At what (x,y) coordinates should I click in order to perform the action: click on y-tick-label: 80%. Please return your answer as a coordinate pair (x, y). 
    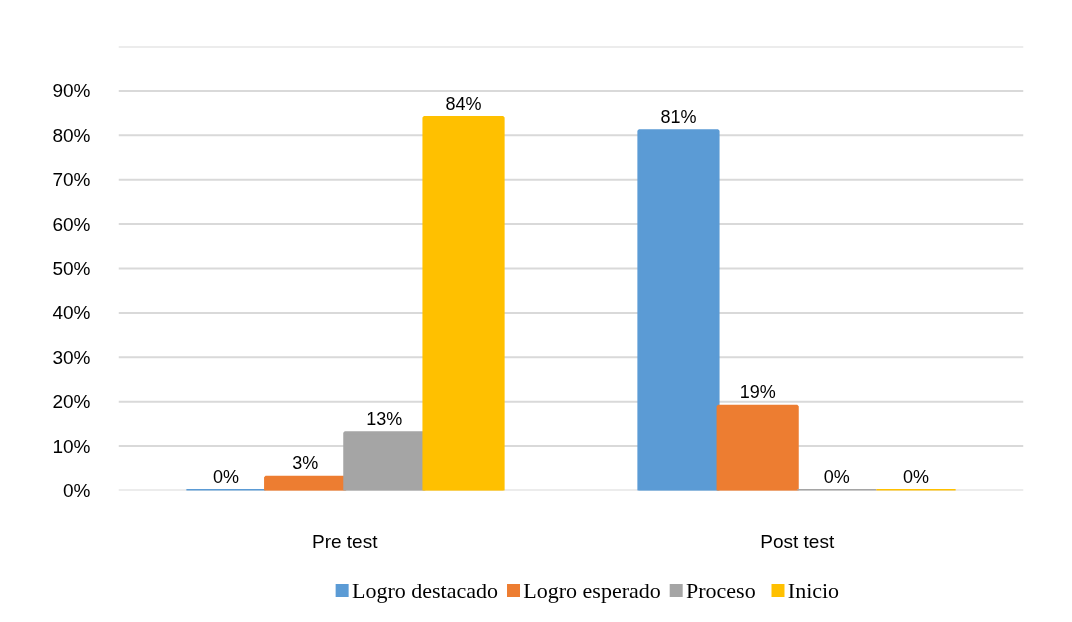
    Looking at the image, I should click on (71, 135).